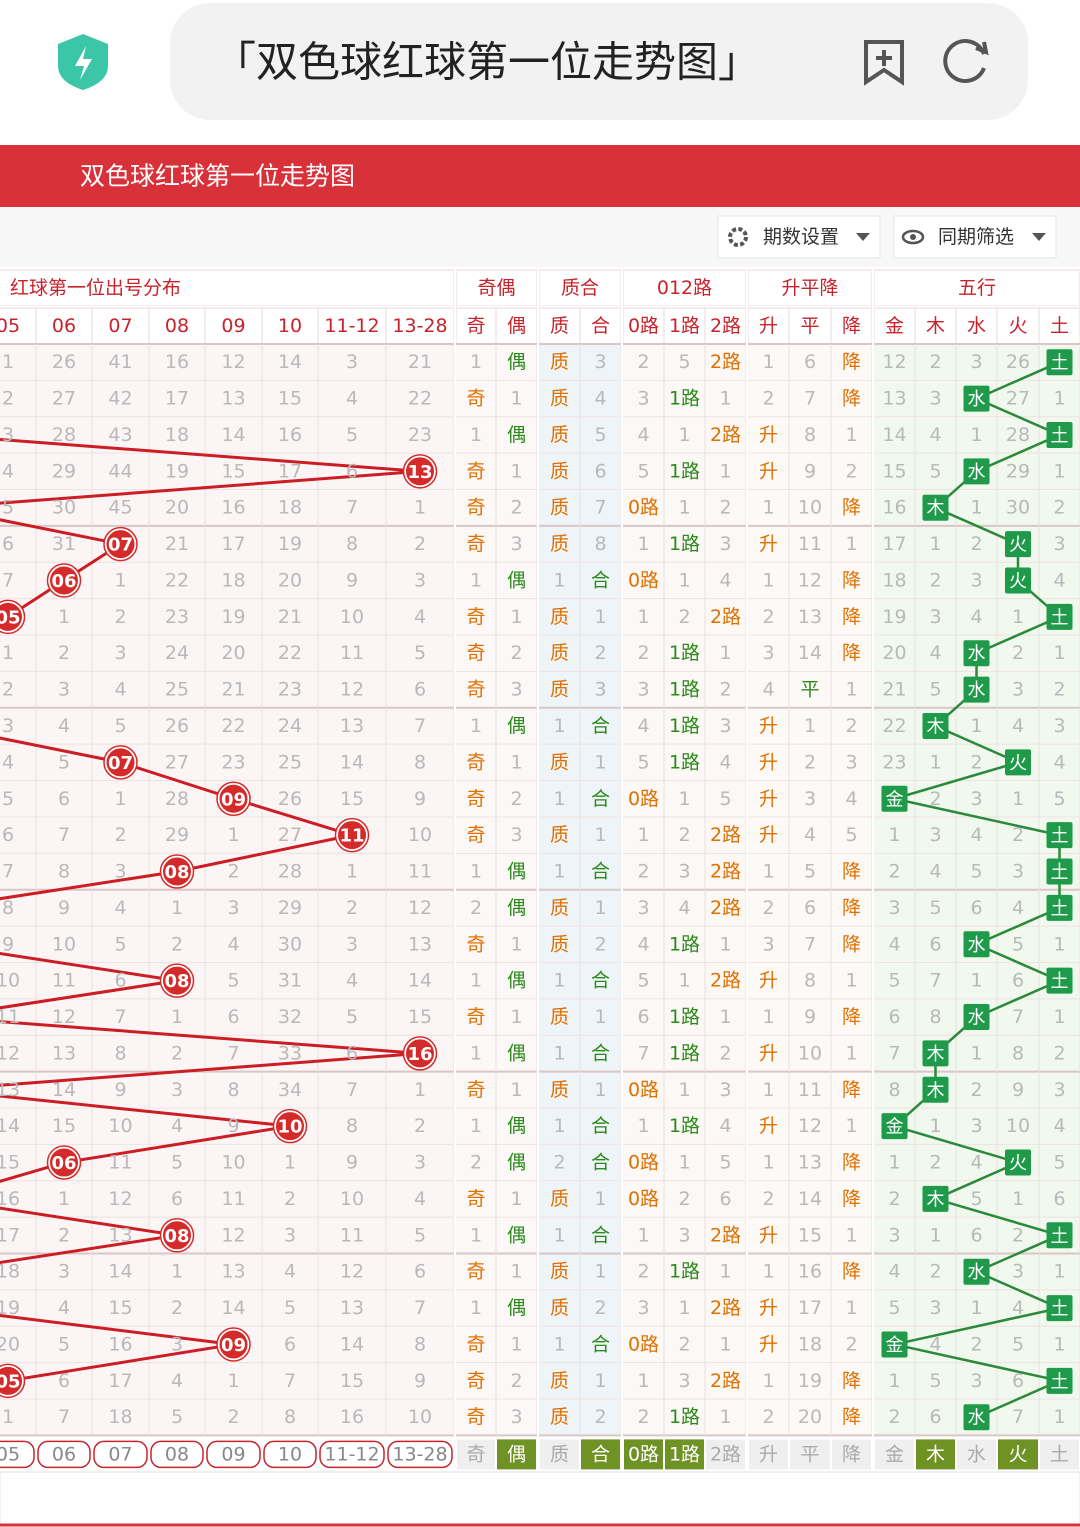  I want to click on element-hit: 火, so click(1018, 545).